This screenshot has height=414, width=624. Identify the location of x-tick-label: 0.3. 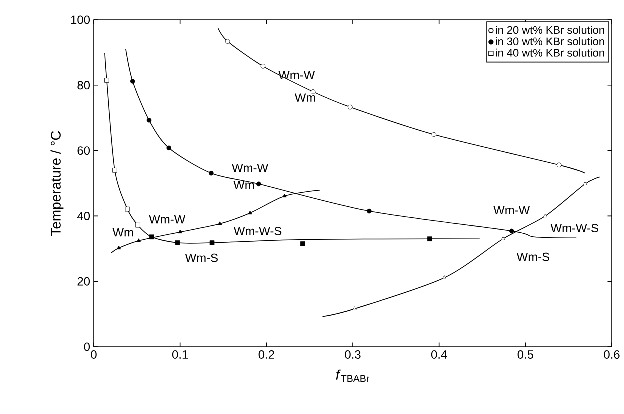
(353, 354).